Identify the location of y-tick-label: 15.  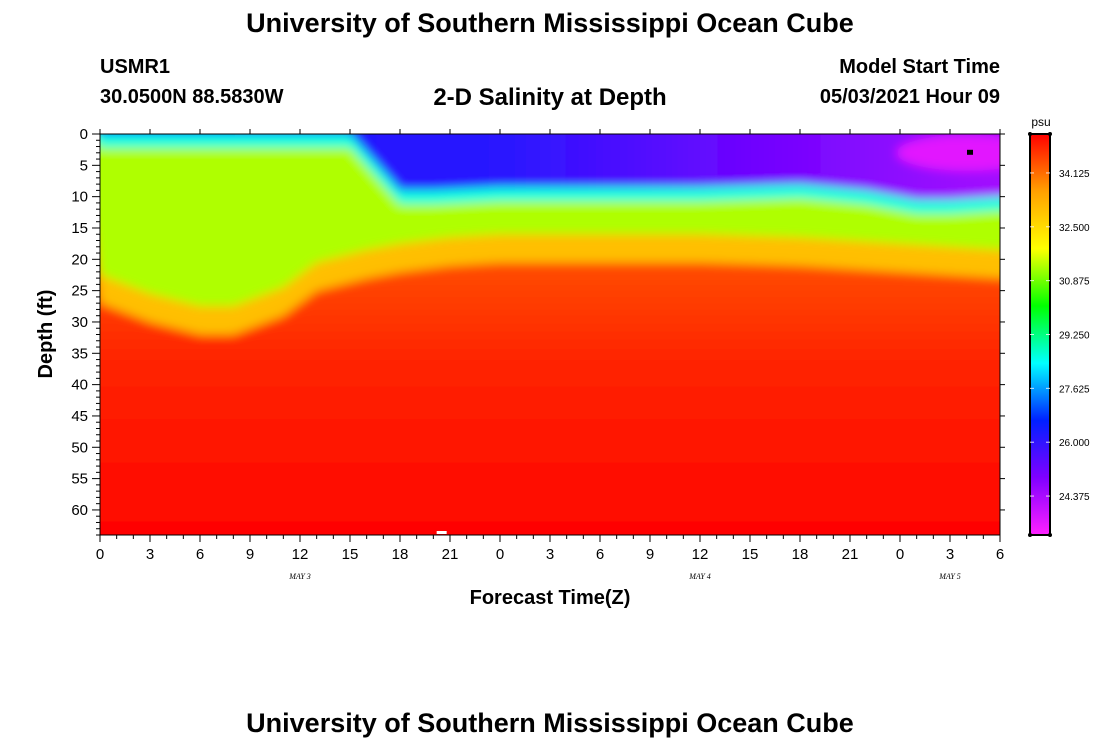
(79, 228).